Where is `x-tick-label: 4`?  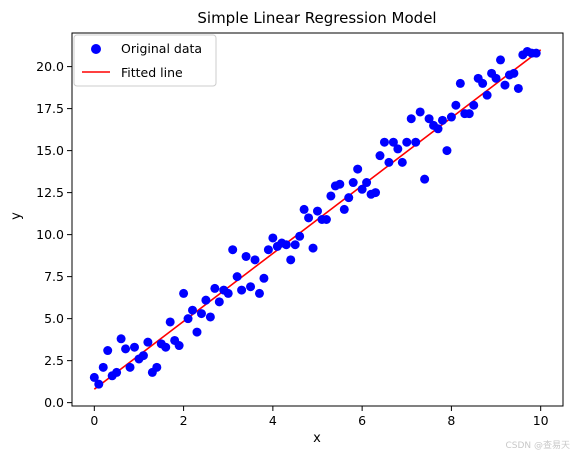
x-tick-label: 4 is located at coordinates (273, 420).